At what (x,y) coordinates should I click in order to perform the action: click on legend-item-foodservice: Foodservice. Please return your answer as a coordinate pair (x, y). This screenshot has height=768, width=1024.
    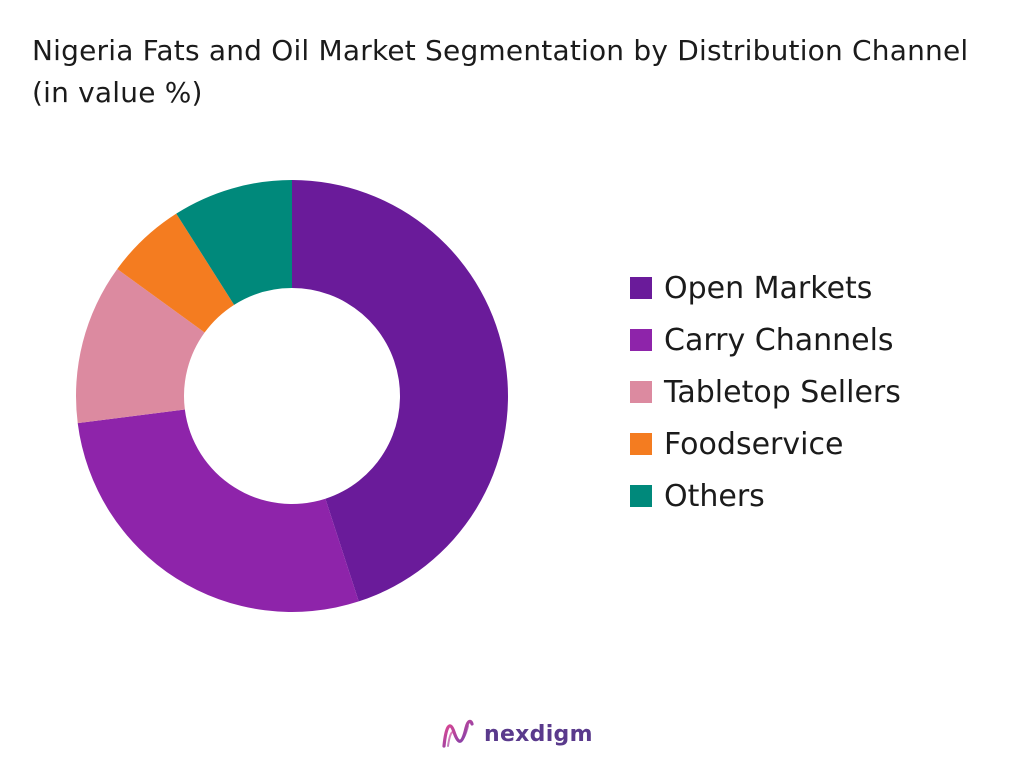
    Looking at the image, I should click on (765, 444).